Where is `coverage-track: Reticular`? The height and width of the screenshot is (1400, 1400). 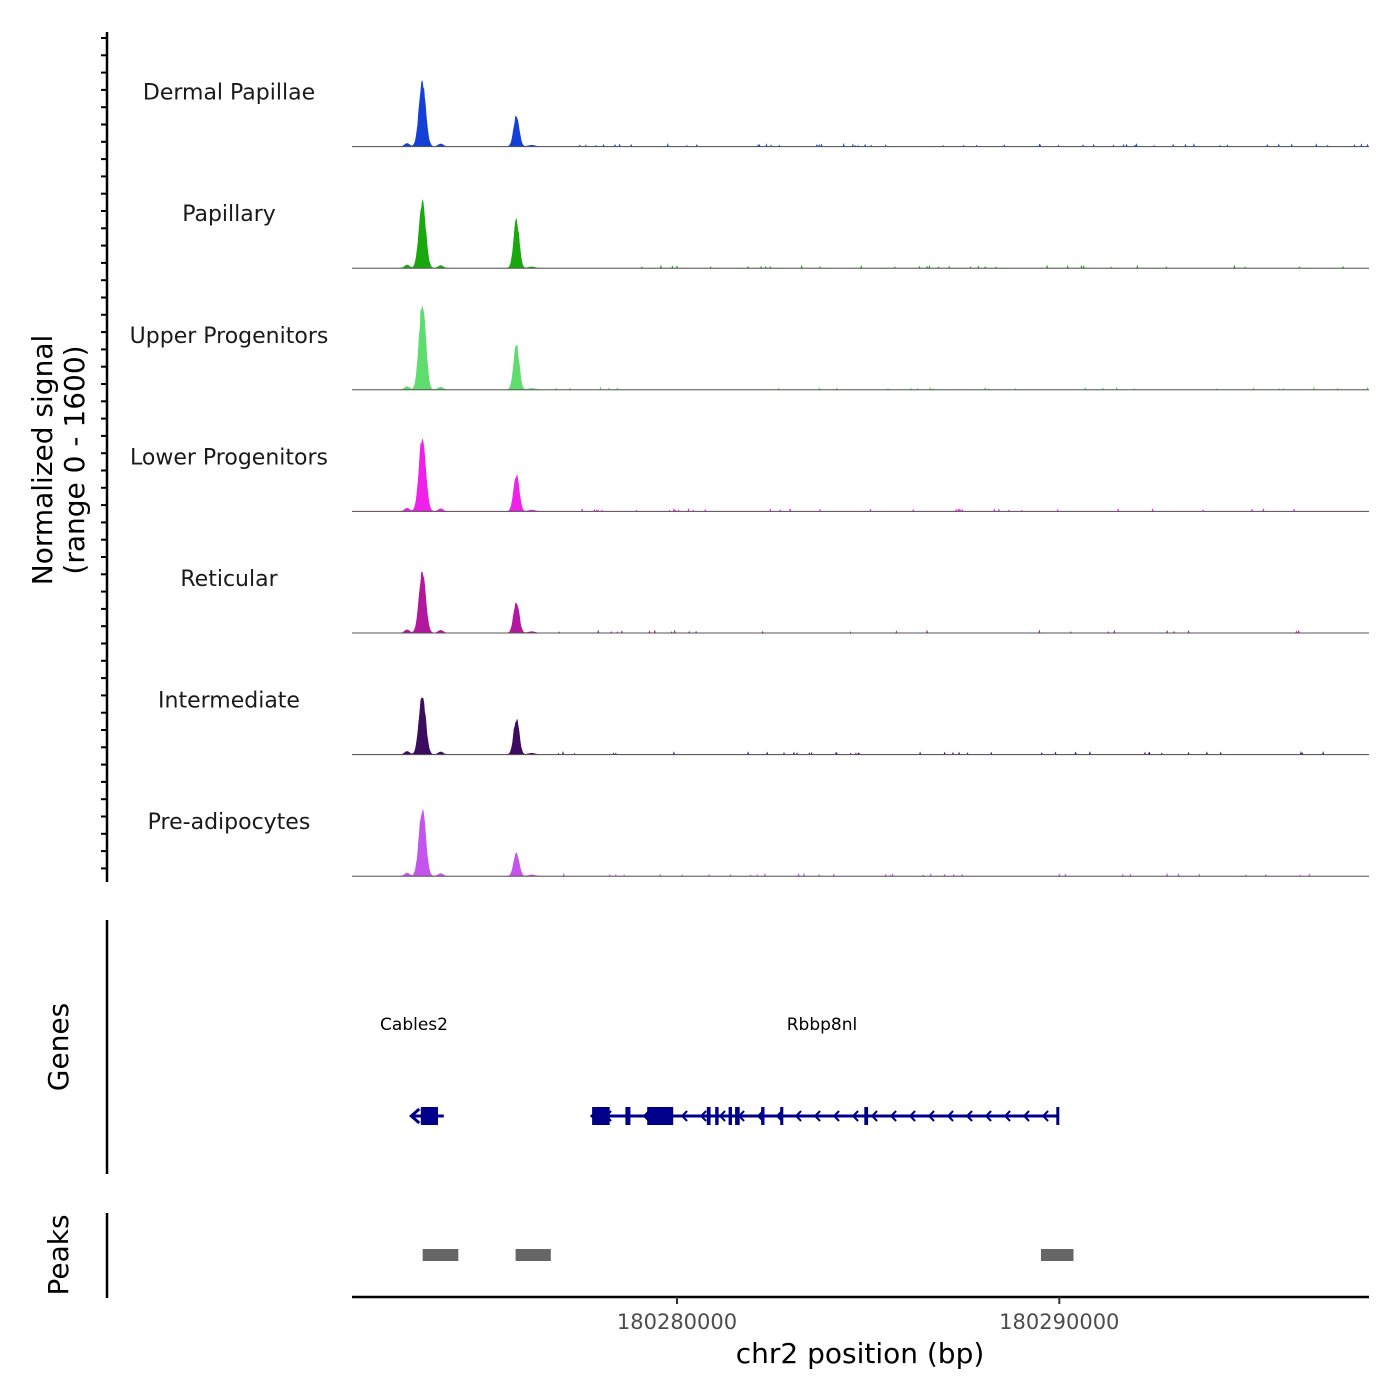
coverage-track: Reticular is located at coordinates (774, 600).